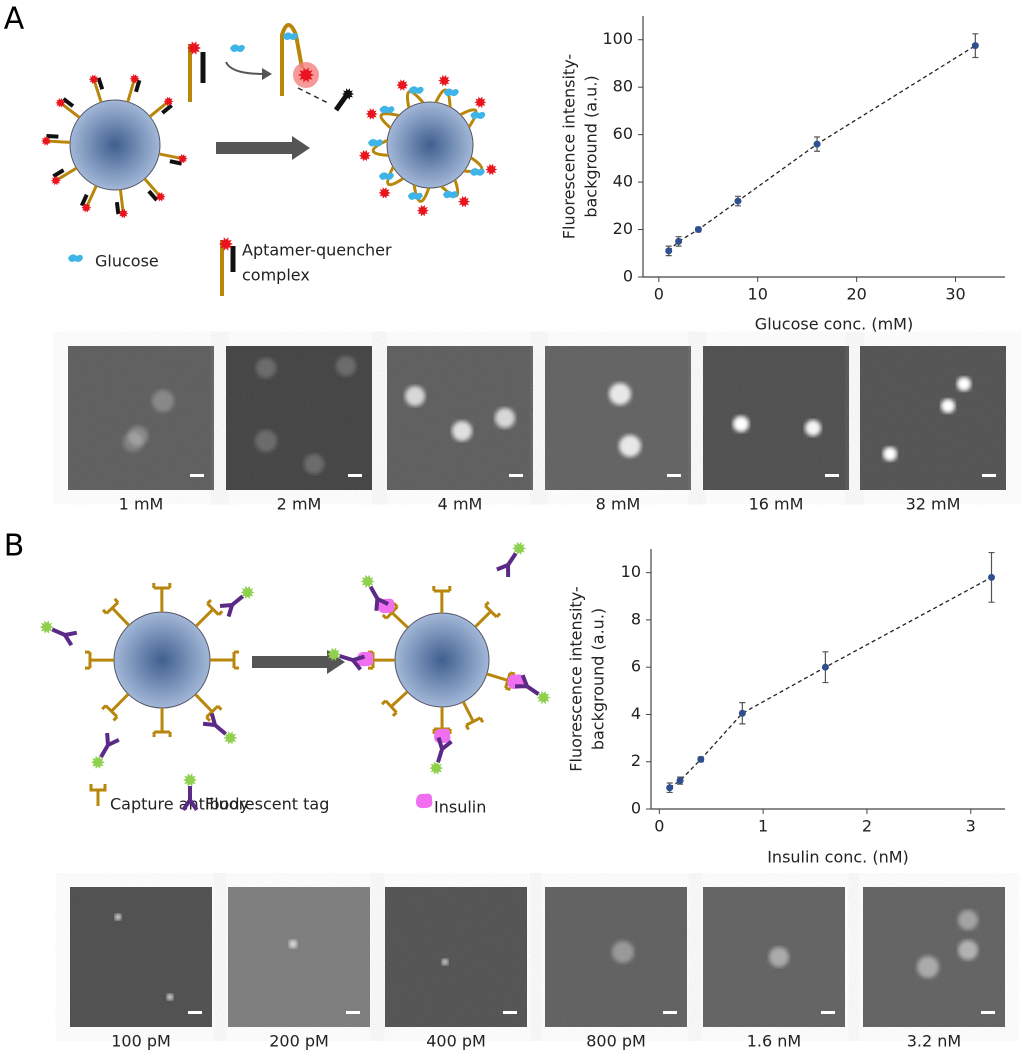  What do you see at coordinates (365, 659) in the screenshot?
I see `insulin-icon` at bounding box center [365, 659].